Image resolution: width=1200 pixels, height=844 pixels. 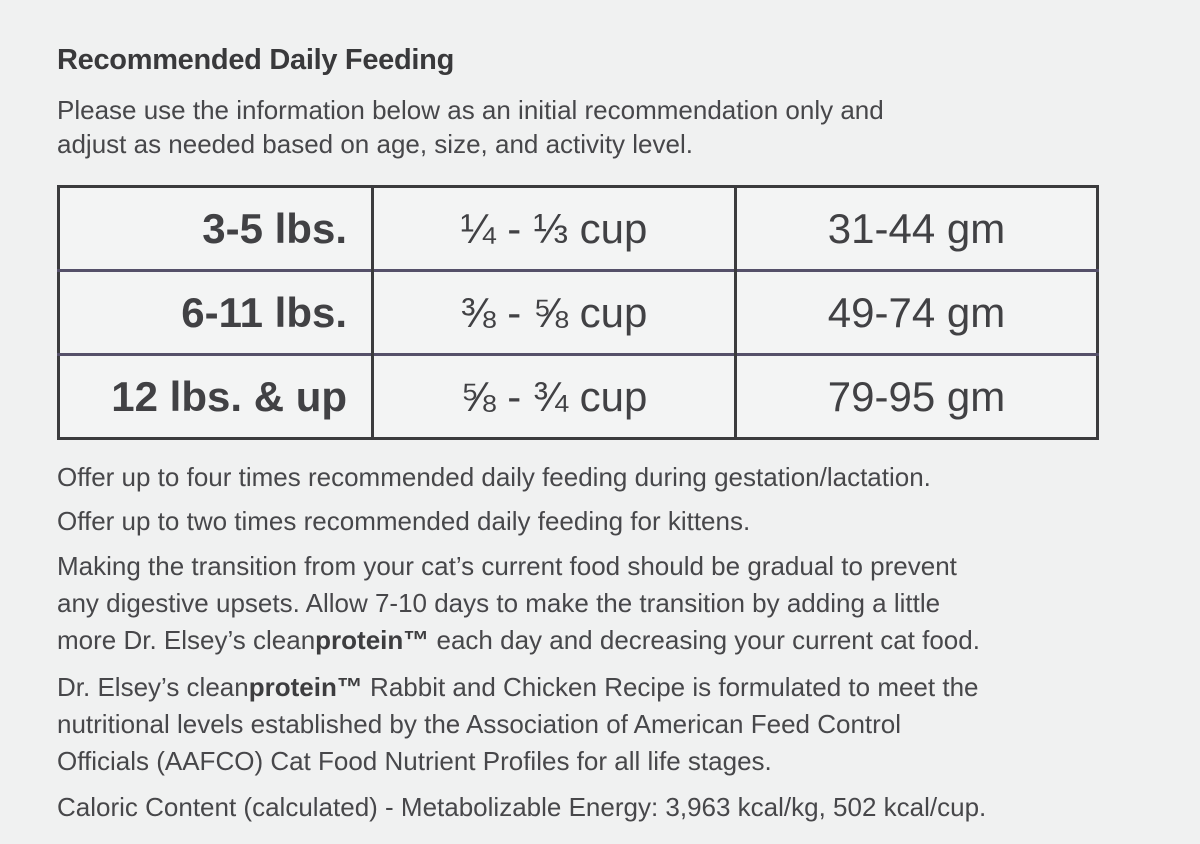 What do you see at coordinates (916, 228) in the screenshot?
I see `grams-cell: 31-44 gm` at bounding box center [916, 228].